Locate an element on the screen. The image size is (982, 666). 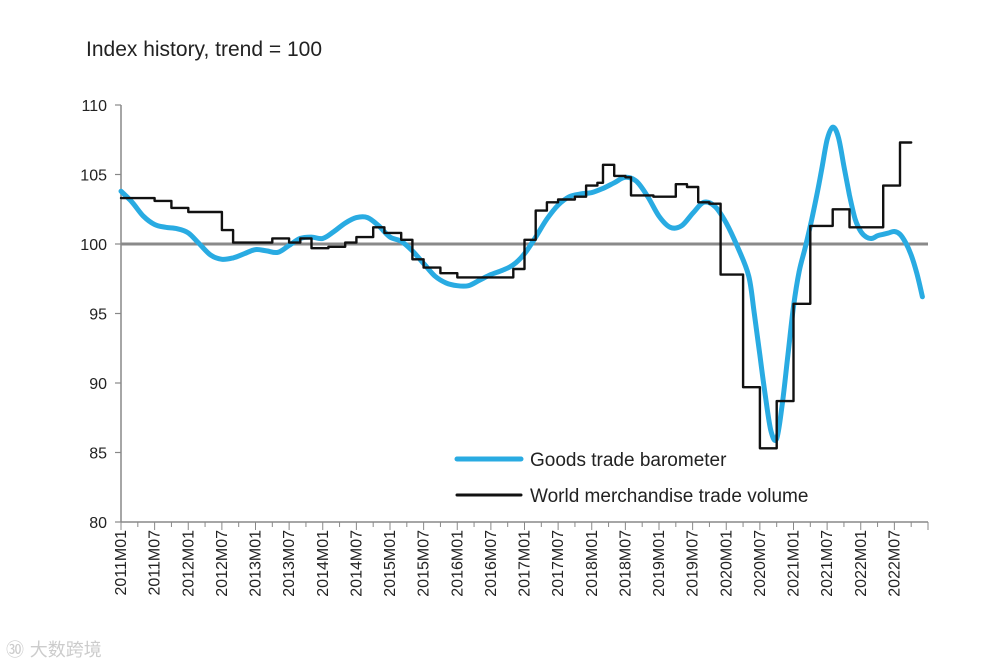
legend-label: Goods trade barometer is located at coordinates (628, 460).